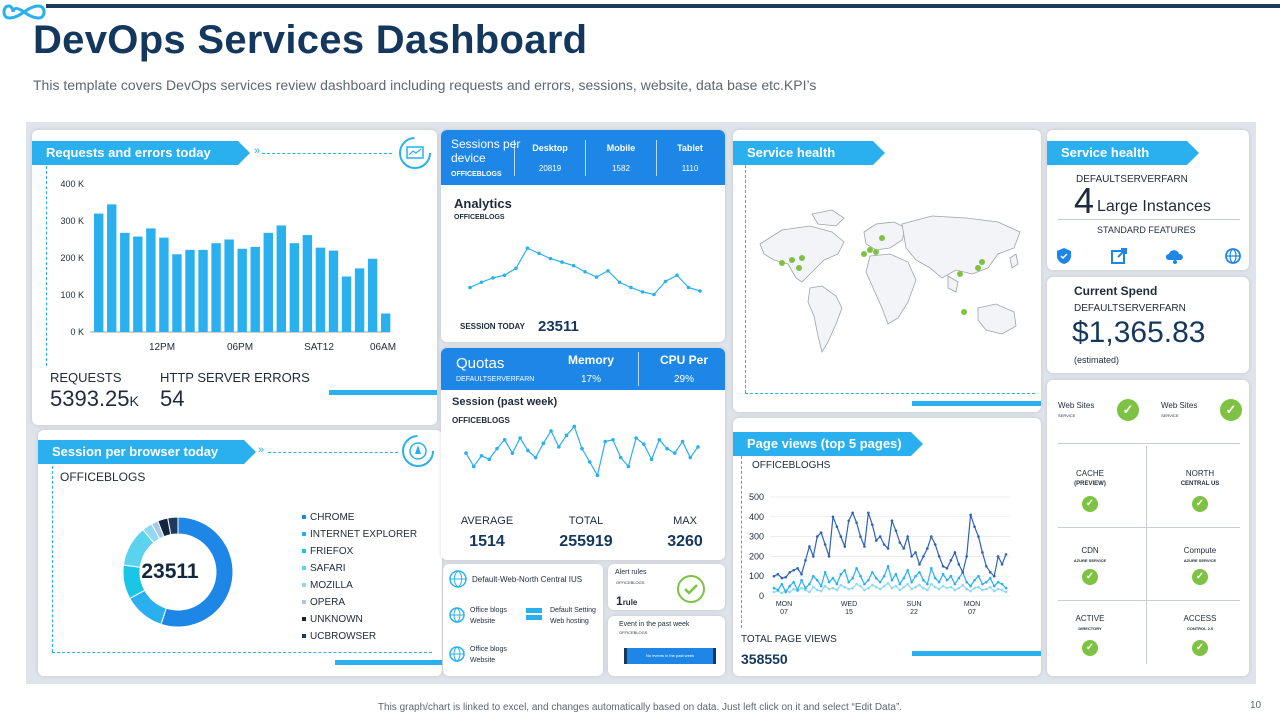 The width and height of the screenshot is (1280, 720). What do you see at coordinates (304, 534) in the screenshot?
I see `legend-swatch` at bounding box center [304, 534].